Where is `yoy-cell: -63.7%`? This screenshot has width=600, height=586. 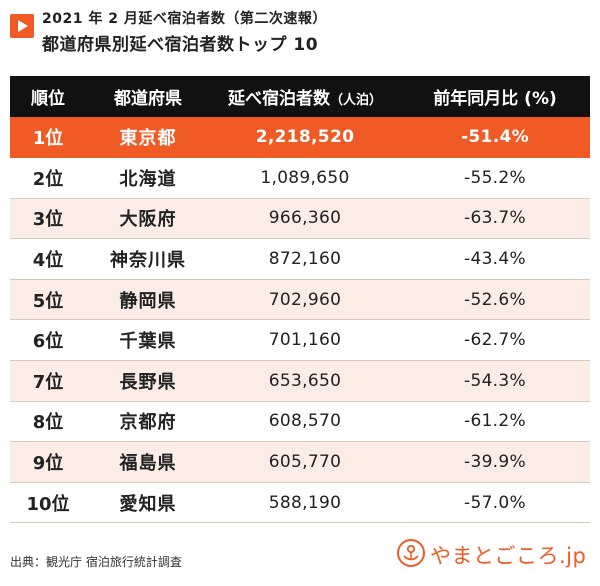 yoy-cell: -63.7% is located at coordinates (495, 219).